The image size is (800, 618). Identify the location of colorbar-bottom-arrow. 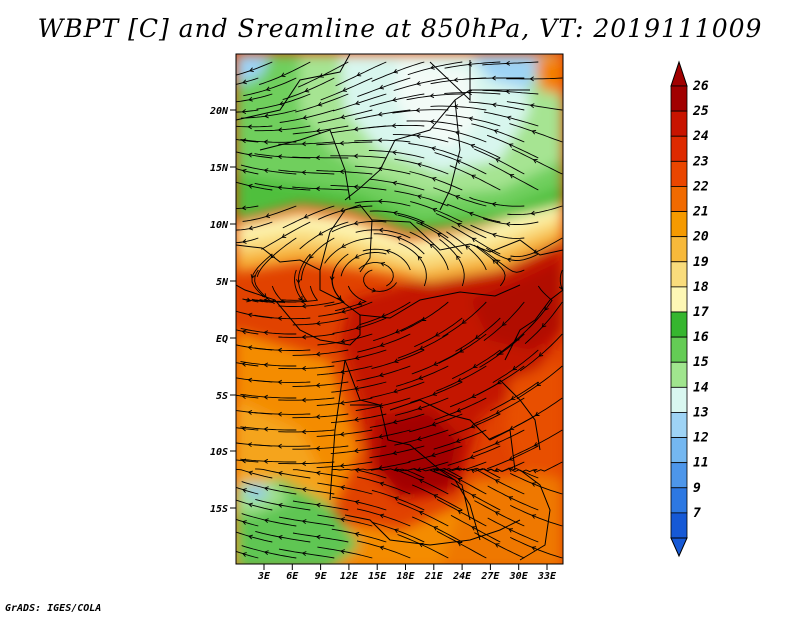
(679, 547).